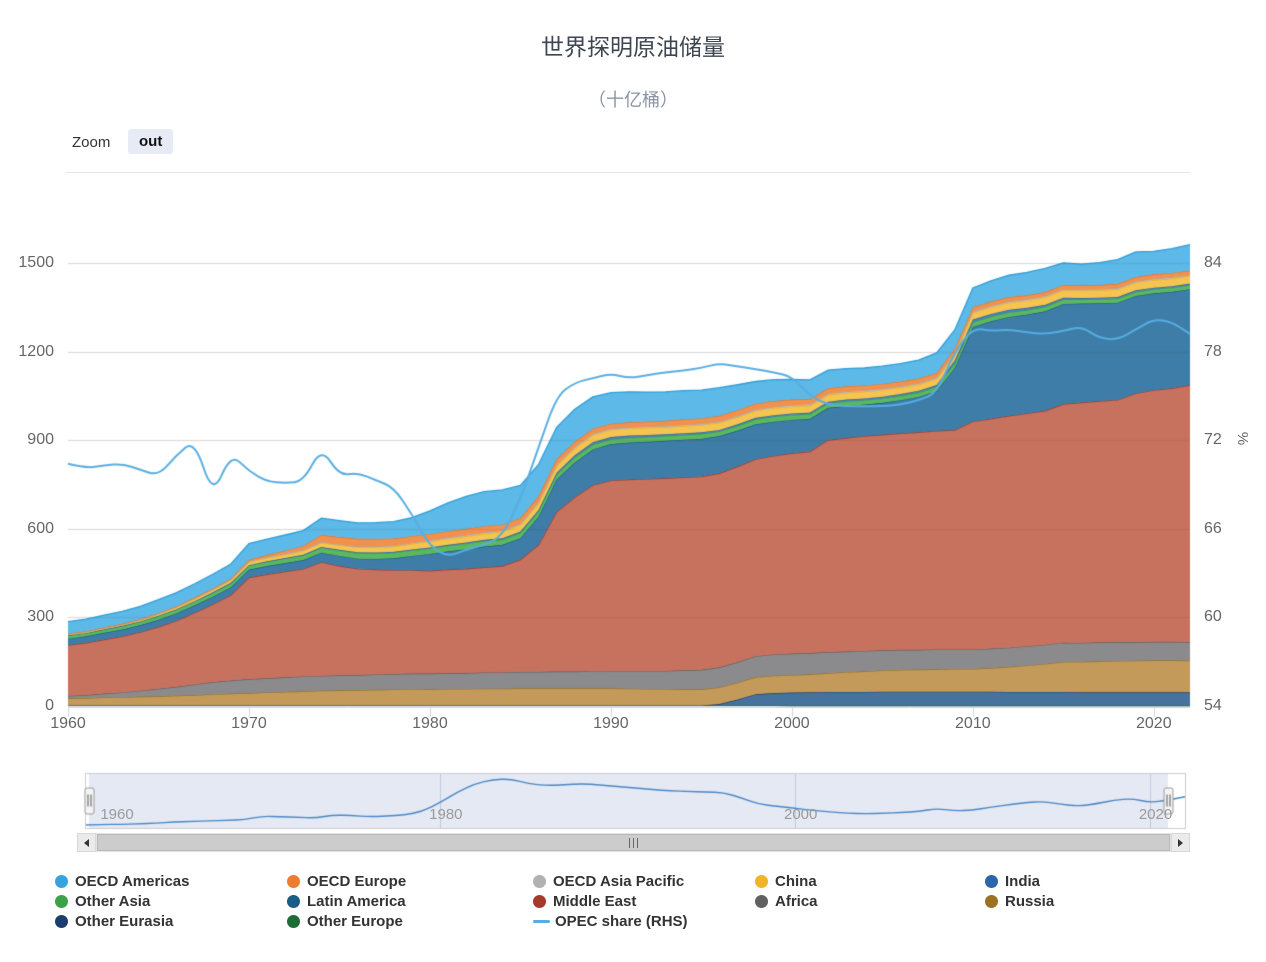 The height and width of the screenshot is (962, 1266). Describe the element at coordinates (1213, 705) in the screenshot. I see `y-axis-right-label: 54` at that location.